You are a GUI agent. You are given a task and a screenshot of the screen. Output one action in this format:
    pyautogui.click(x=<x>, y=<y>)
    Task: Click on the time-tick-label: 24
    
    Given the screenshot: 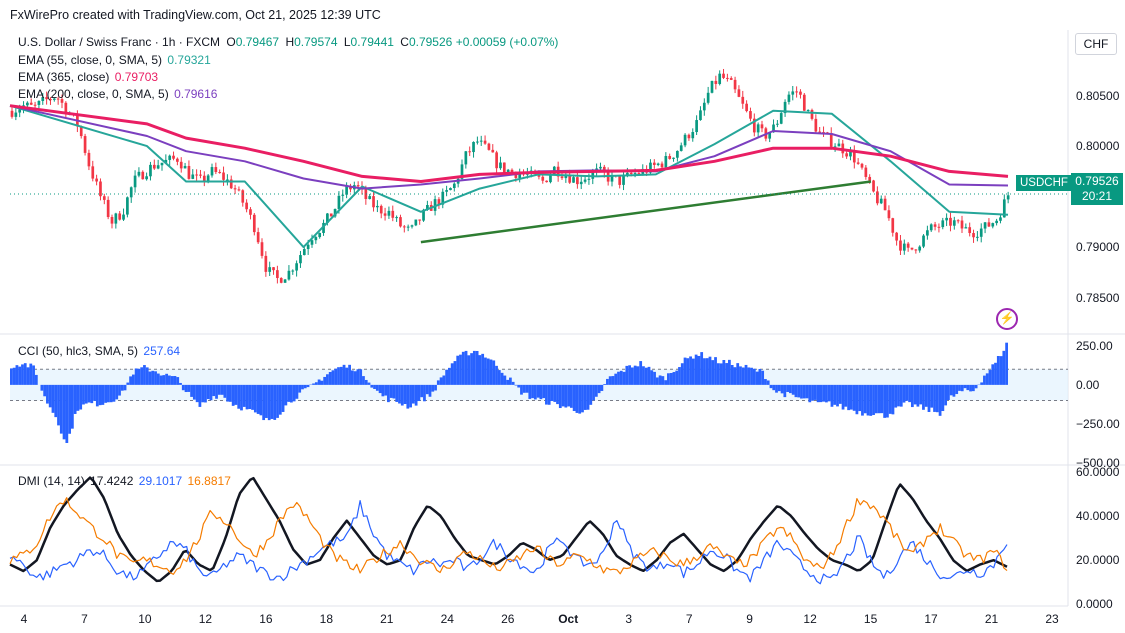 What is the action you would take?
    pyautogui.click(x=447, y=619)
    